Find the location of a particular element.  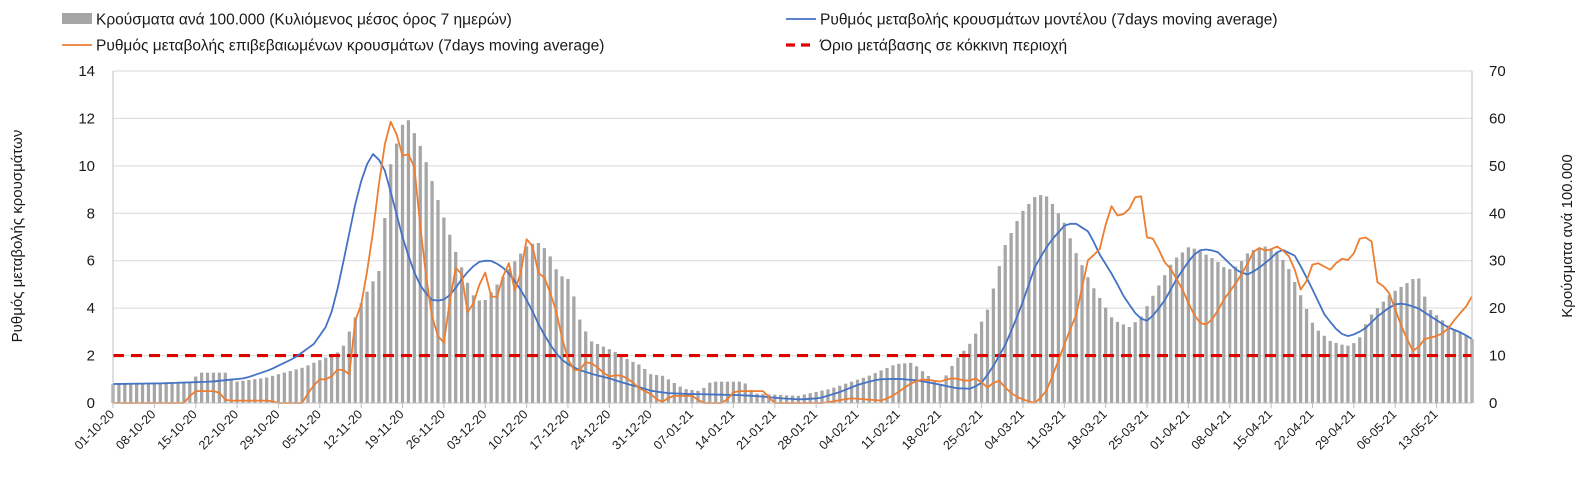

x-tick-label: 19-11-20 is located at coordinates (384, 429).